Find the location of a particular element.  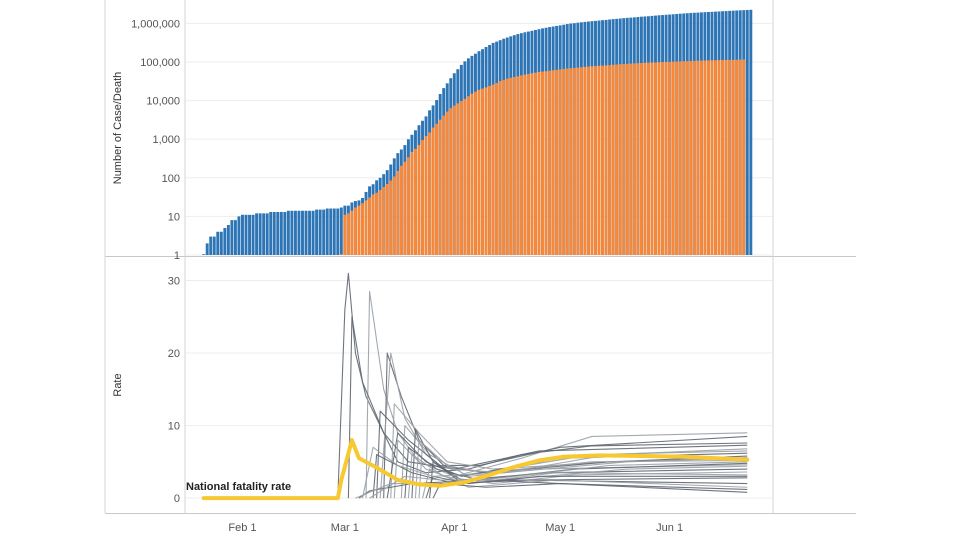

bottom-y-tick-labels: 0 10 20 30 is located at coordinates (174, 391).